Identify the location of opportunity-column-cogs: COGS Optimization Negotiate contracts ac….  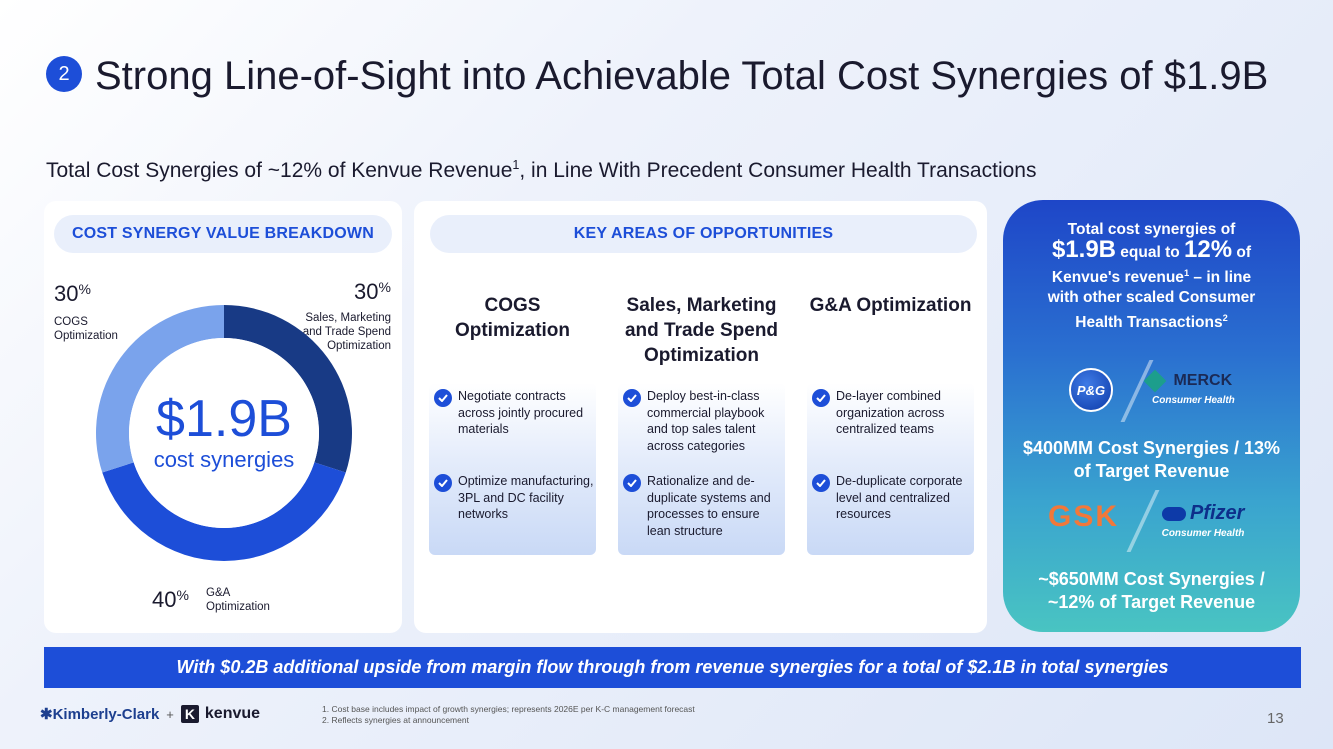
(512, 424).